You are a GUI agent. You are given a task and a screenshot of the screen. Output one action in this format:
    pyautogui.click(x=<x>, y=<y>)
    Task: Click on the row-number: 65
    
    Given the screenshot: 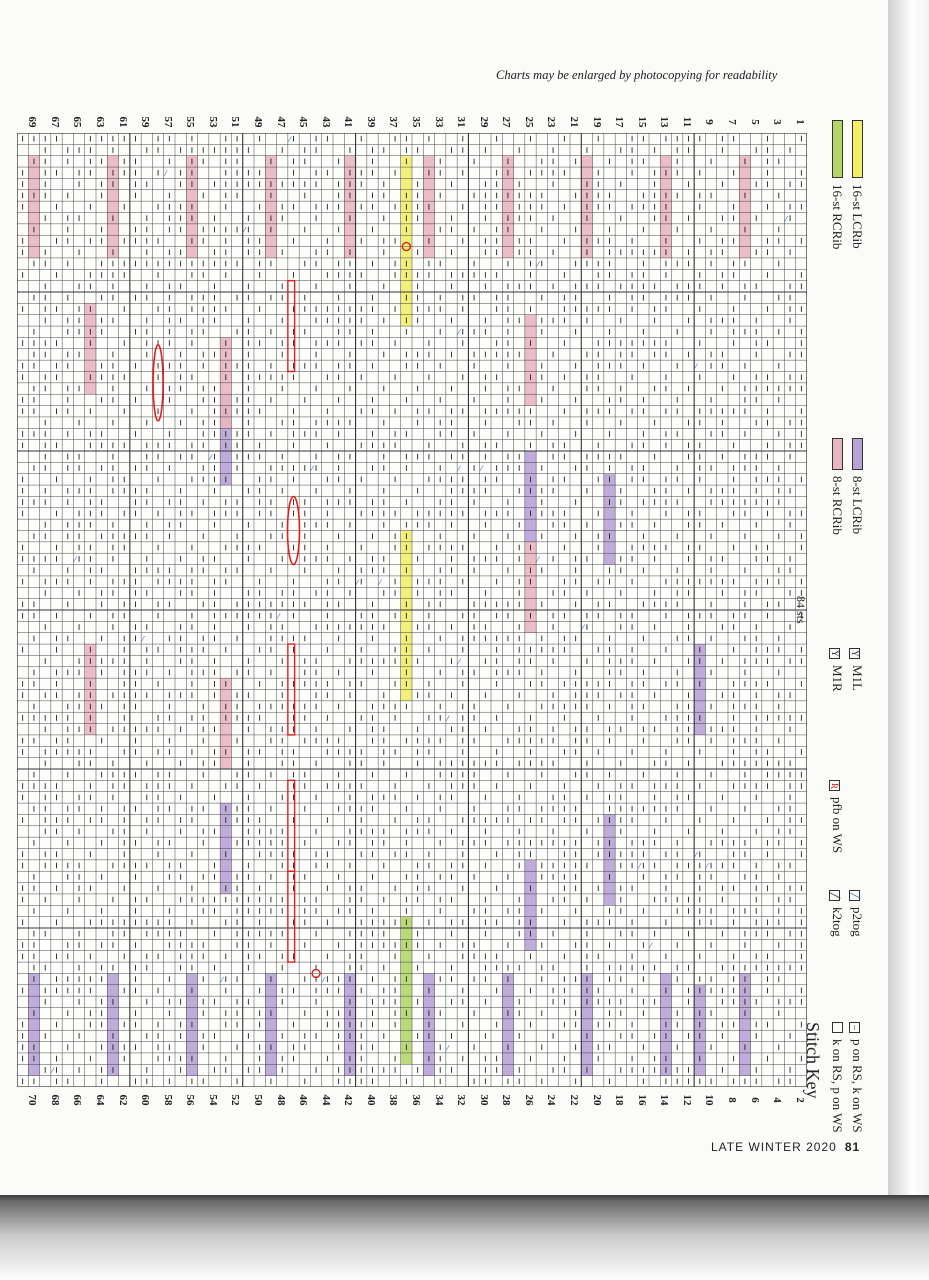 What is the action you would take?
    pyautogui.click(x=77, y=122)
    